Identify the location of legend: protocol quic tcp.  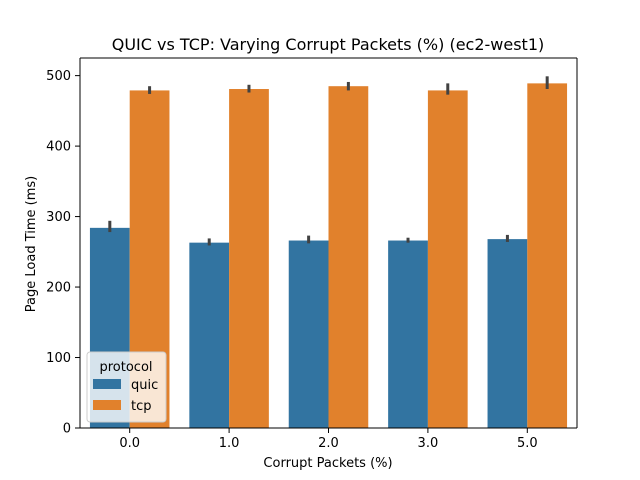
(126, 387).